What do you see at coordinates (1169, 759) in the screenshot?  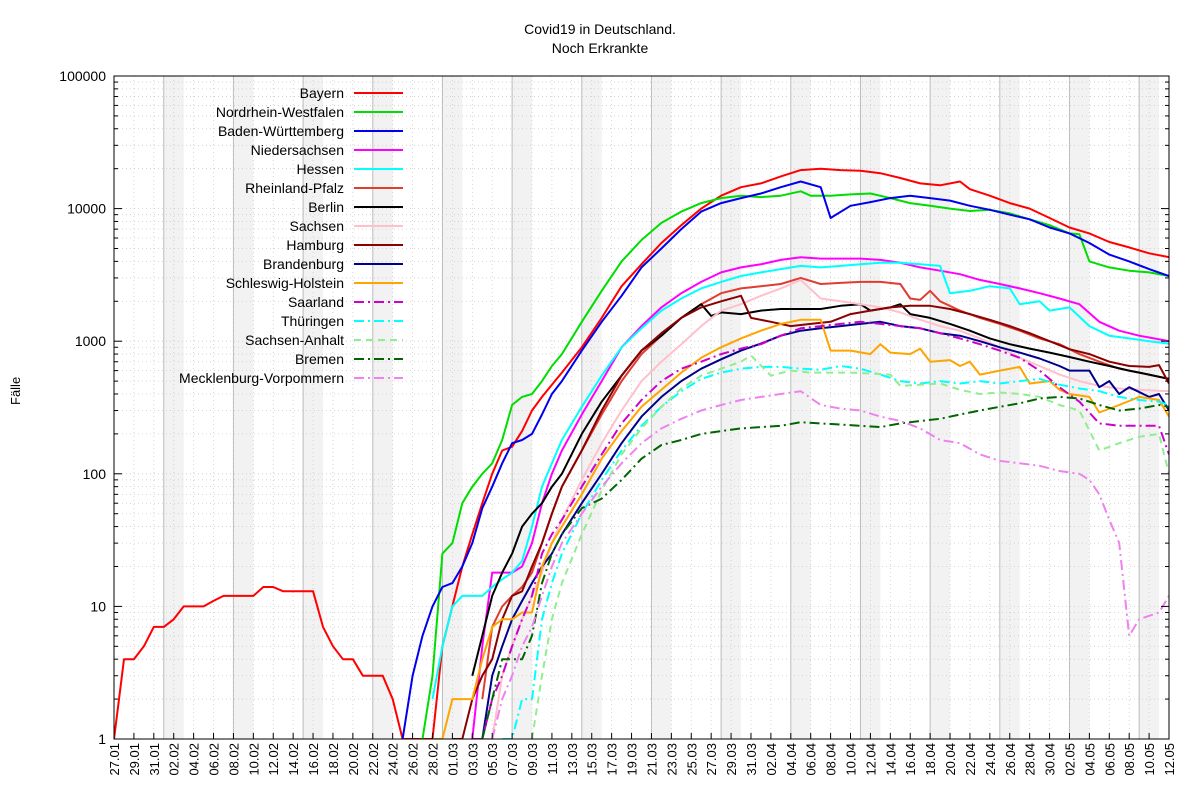 I see `x-tick-label: 12.05` at bounding box center [1169, 759].